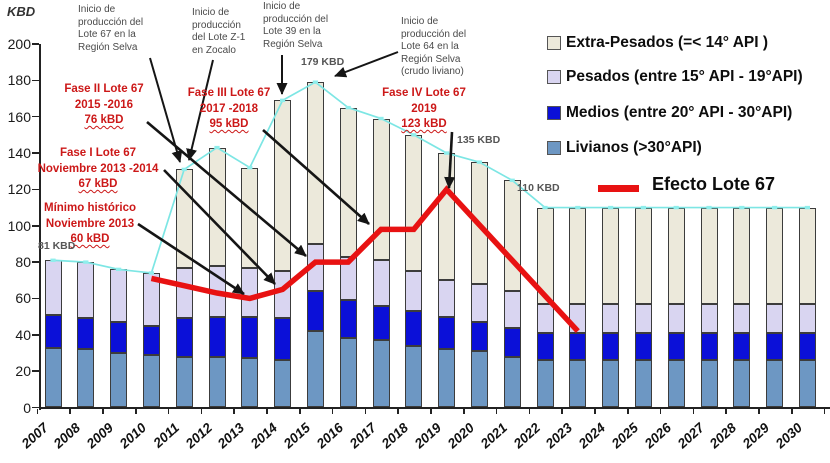 This screenshot has height=463, width=830. Describe the element at coordinates (100, 436) in the screenshot. I see `x-axis-year-label: 2009` at that location.